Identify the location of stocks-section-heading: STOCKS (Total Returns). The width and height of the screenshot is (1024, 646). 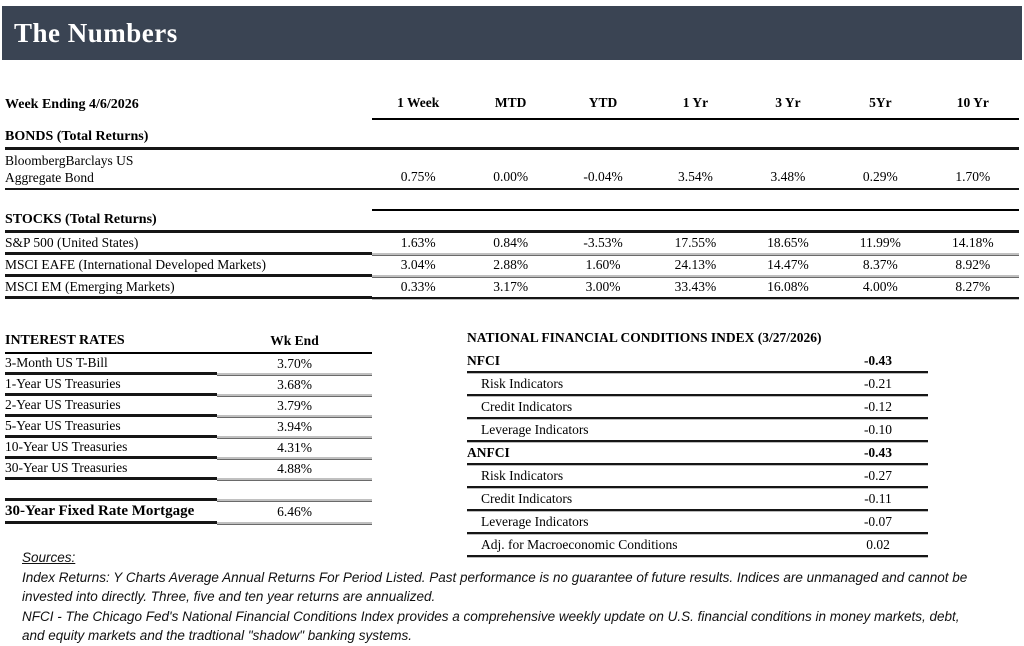
(512, 221).